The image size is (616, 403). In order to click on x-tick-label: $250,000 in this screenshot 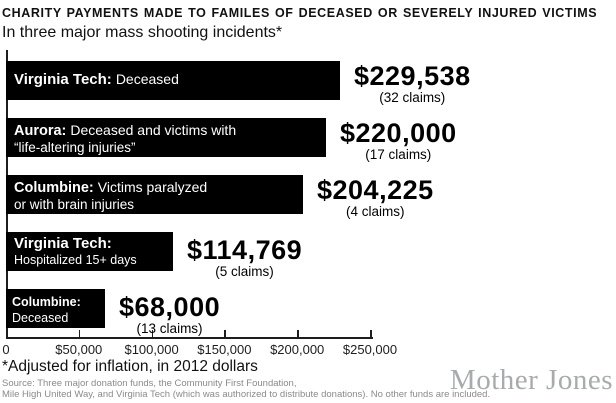, I will do `click(370, 349)`.